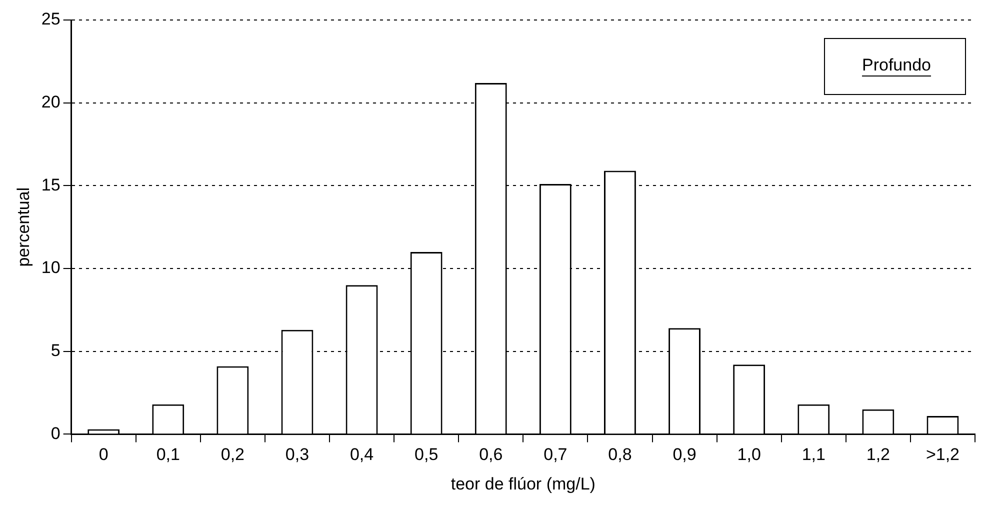 This screenshot has width=989, height=505. I want to click on x-tick-label: 0,6, so click(491, 454).